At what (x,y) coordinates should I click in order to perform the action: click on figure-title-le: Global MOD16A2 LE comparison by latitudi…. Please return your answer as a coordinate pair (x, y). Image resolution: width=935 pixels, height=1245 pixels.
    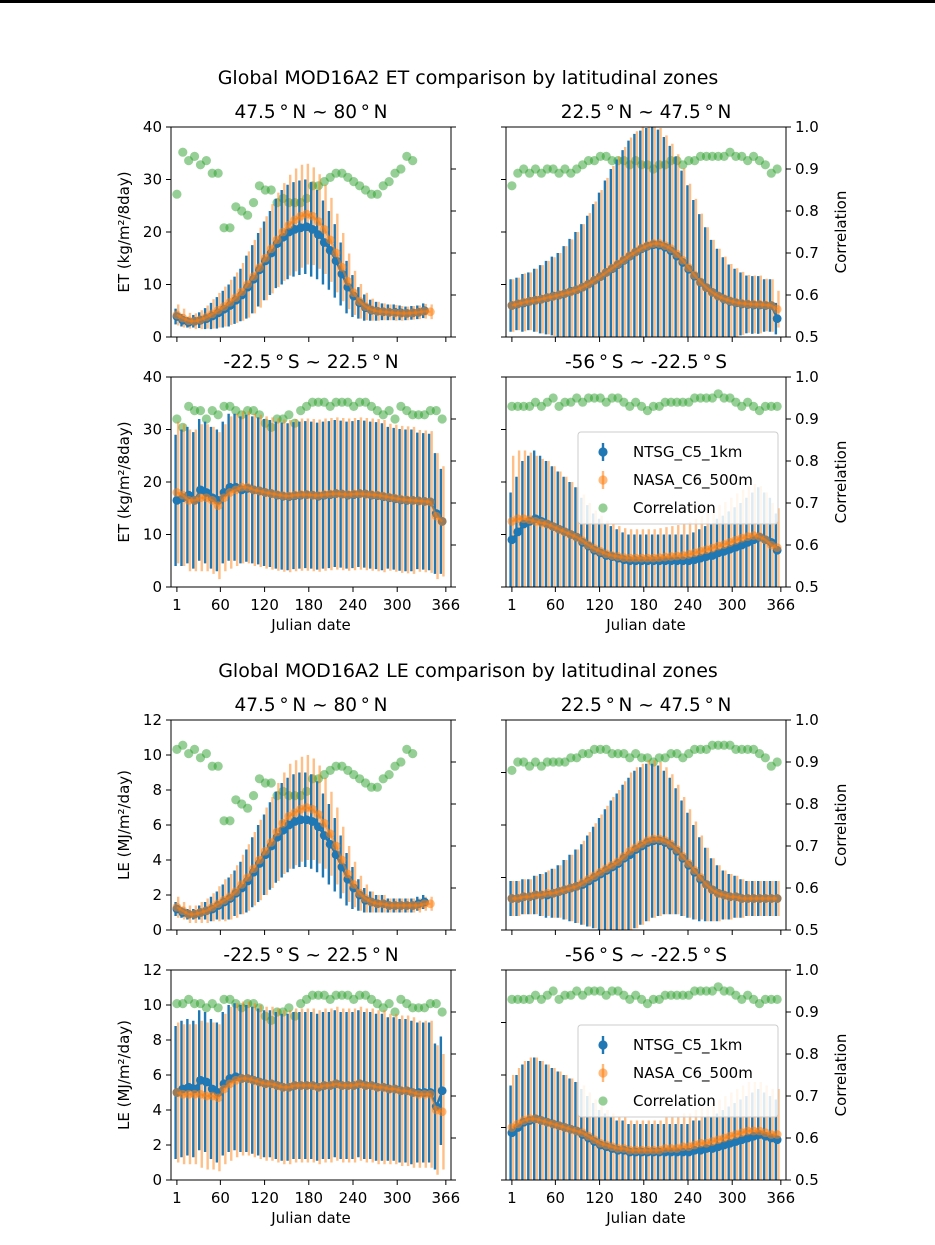
    Looking at the image, I should click on (468, 671).